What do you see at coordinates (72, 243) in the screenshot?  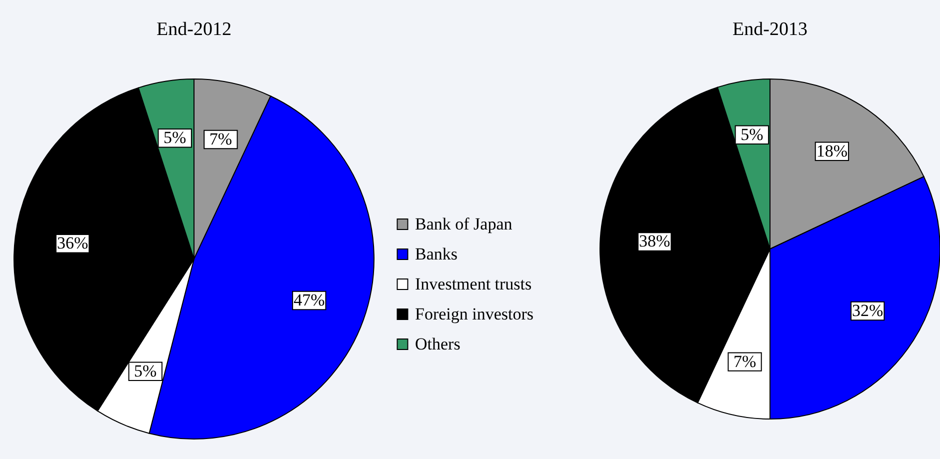 I see `data-label: 36%` at bounding box center [72, 243].